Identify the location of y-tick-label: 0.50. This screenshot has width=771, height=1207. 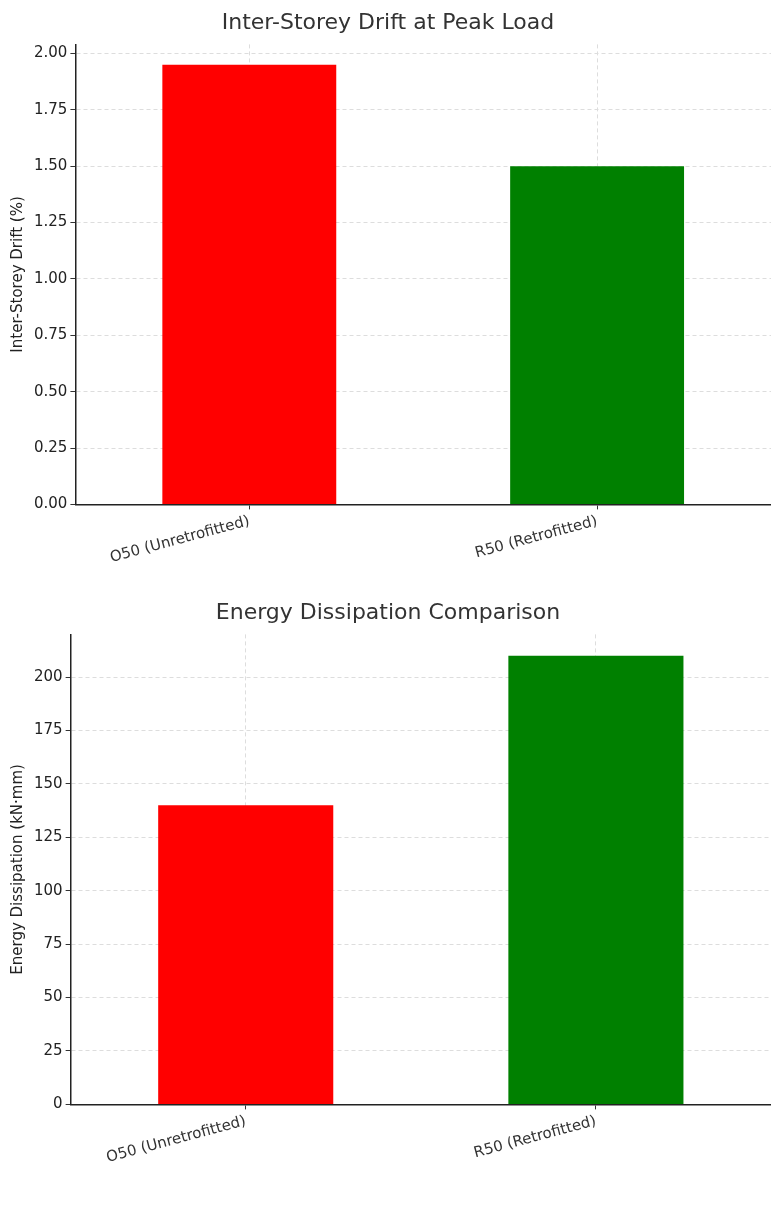
(50, 390).